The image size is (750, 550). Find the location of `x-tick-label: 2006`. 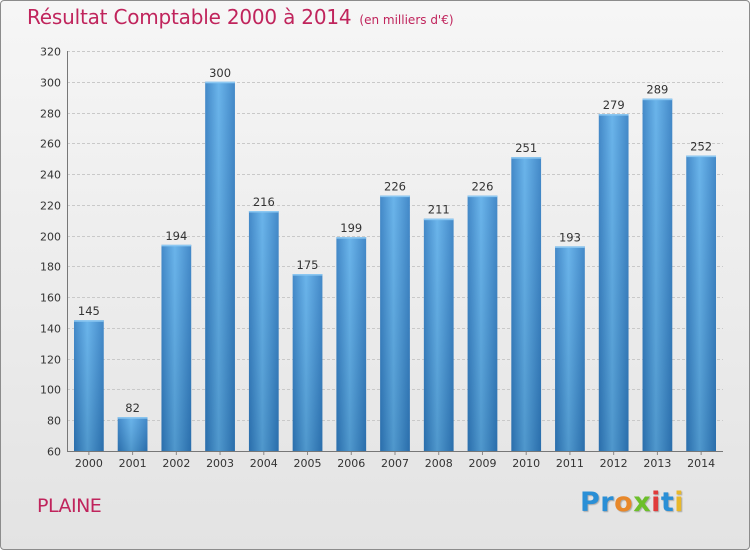

x-tick-label: 2006 is located at coordinates (351, 463).